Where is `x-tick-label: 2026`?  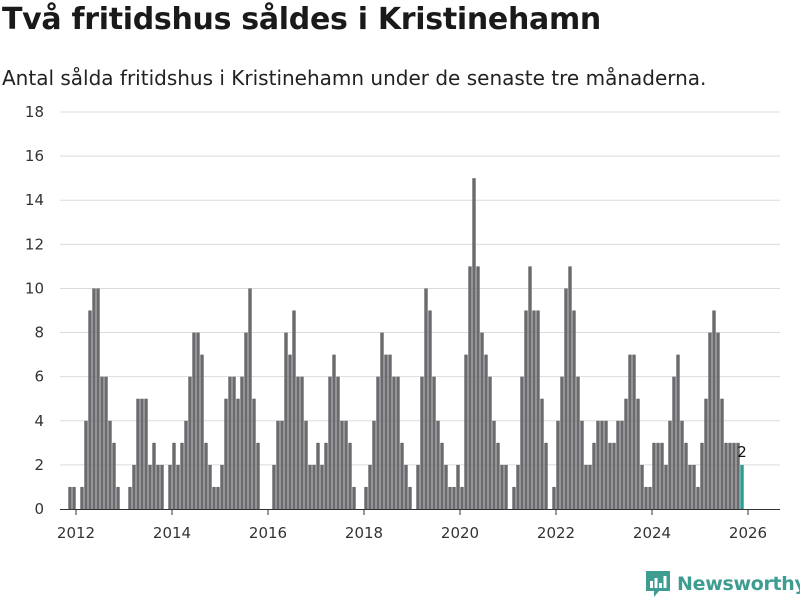 x-tick-label: 2026 is located at coordinates (748, 533).